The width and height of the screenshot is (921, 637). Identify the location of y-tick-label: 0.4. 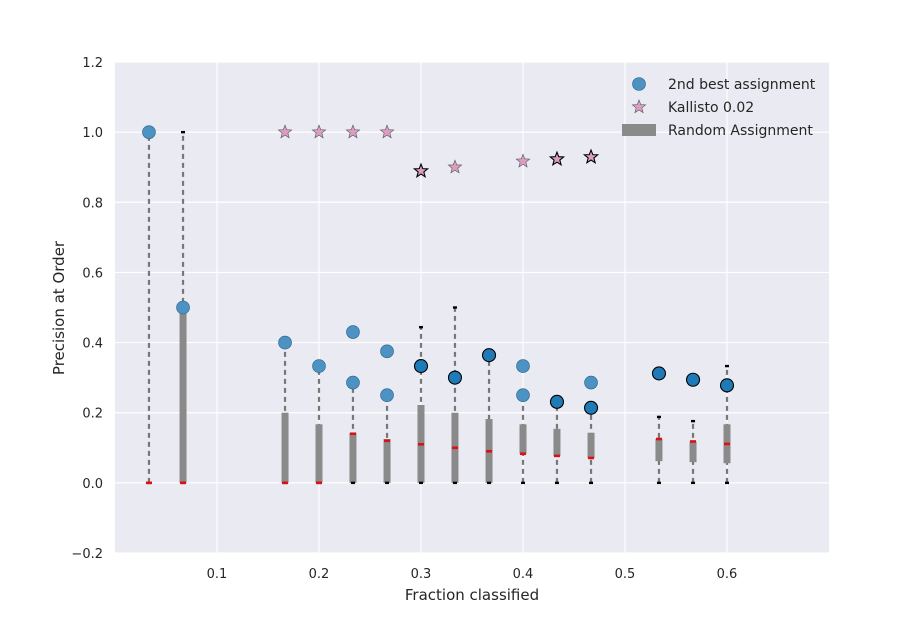
(92, 344).